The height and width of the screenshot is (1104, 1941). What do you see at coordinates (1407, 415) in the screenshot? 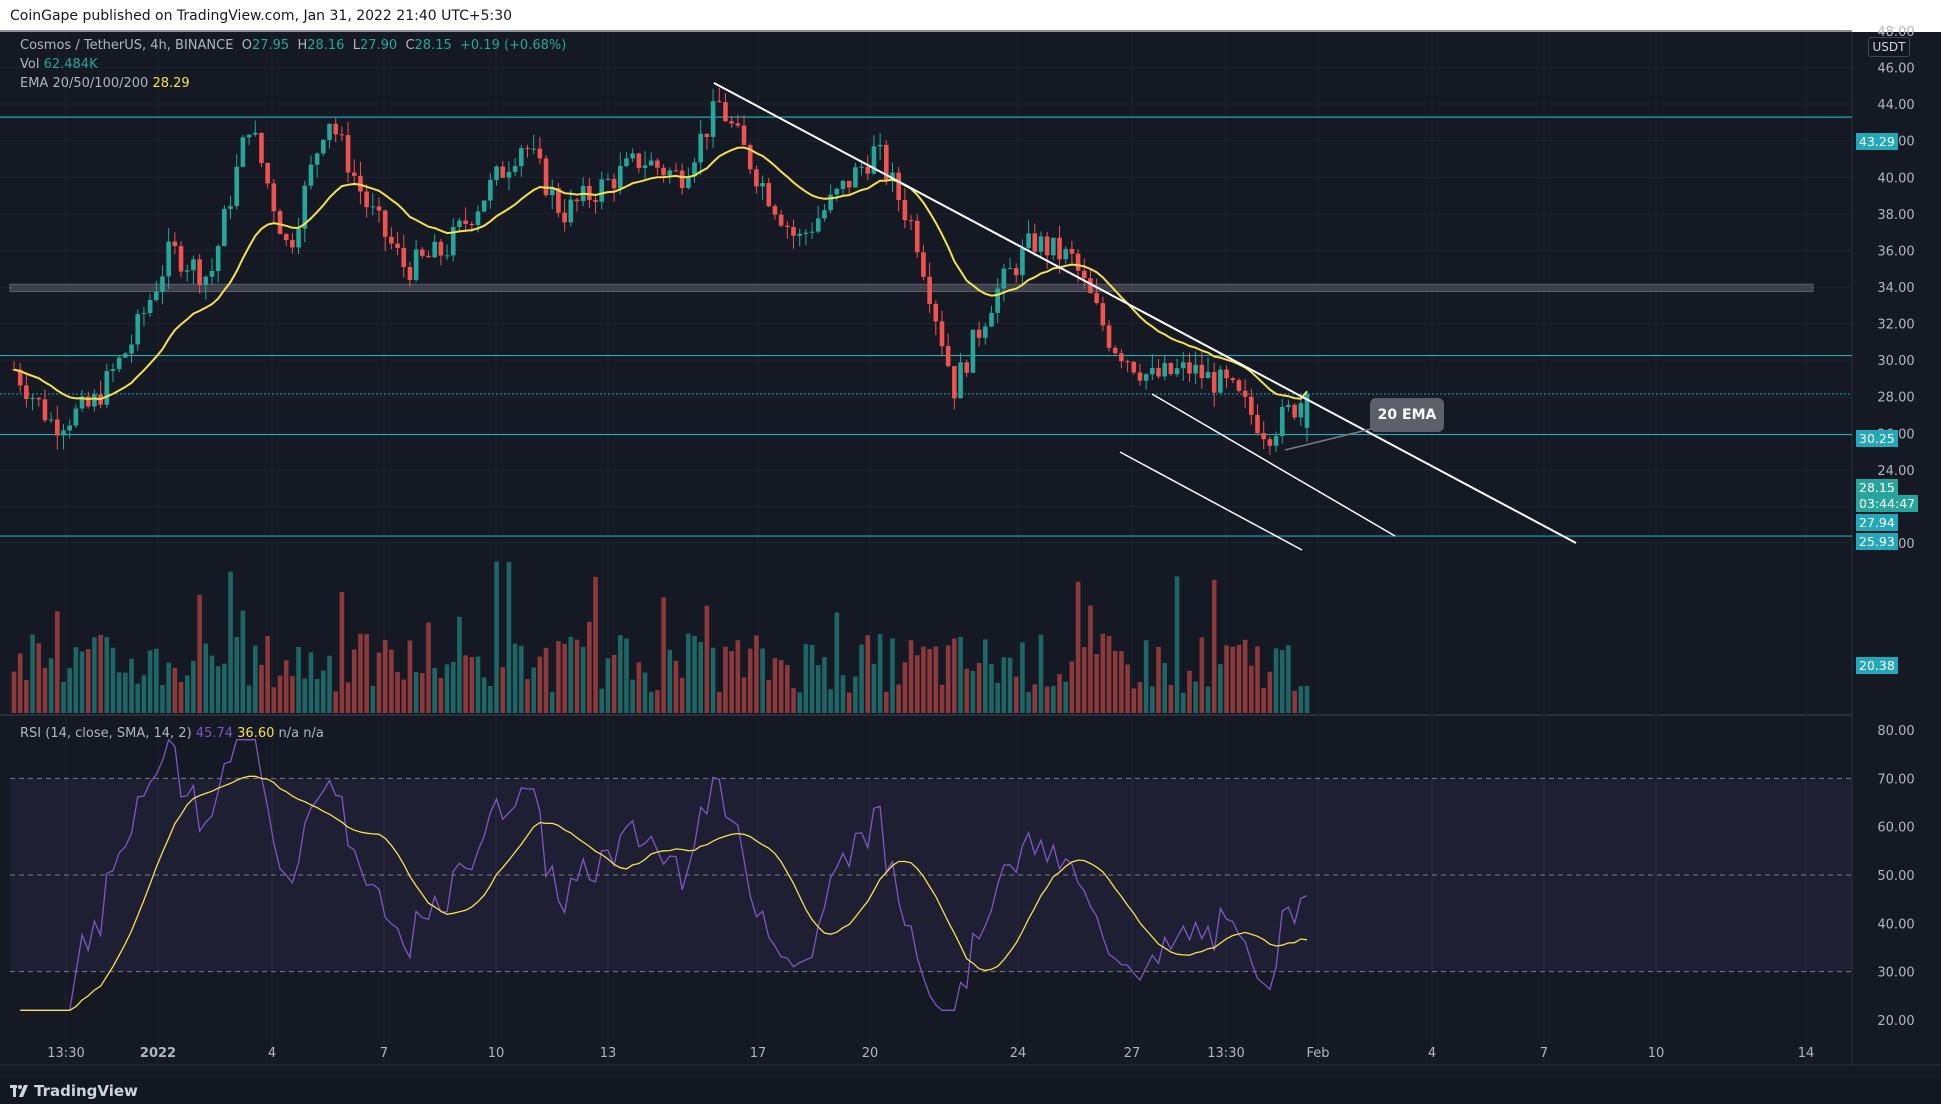
I see `ema-callout: 20 EMA` at bounding box center [1407, 415].